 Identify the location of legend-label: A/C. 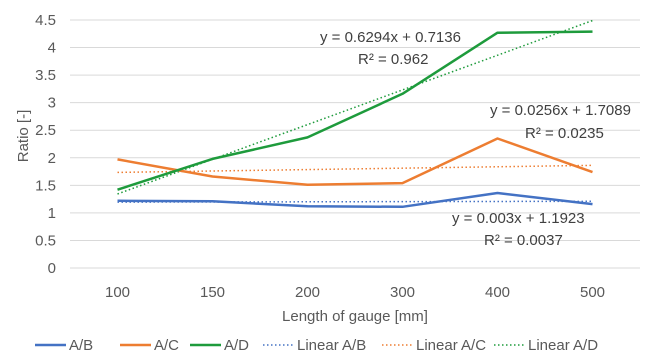
(166, 345).